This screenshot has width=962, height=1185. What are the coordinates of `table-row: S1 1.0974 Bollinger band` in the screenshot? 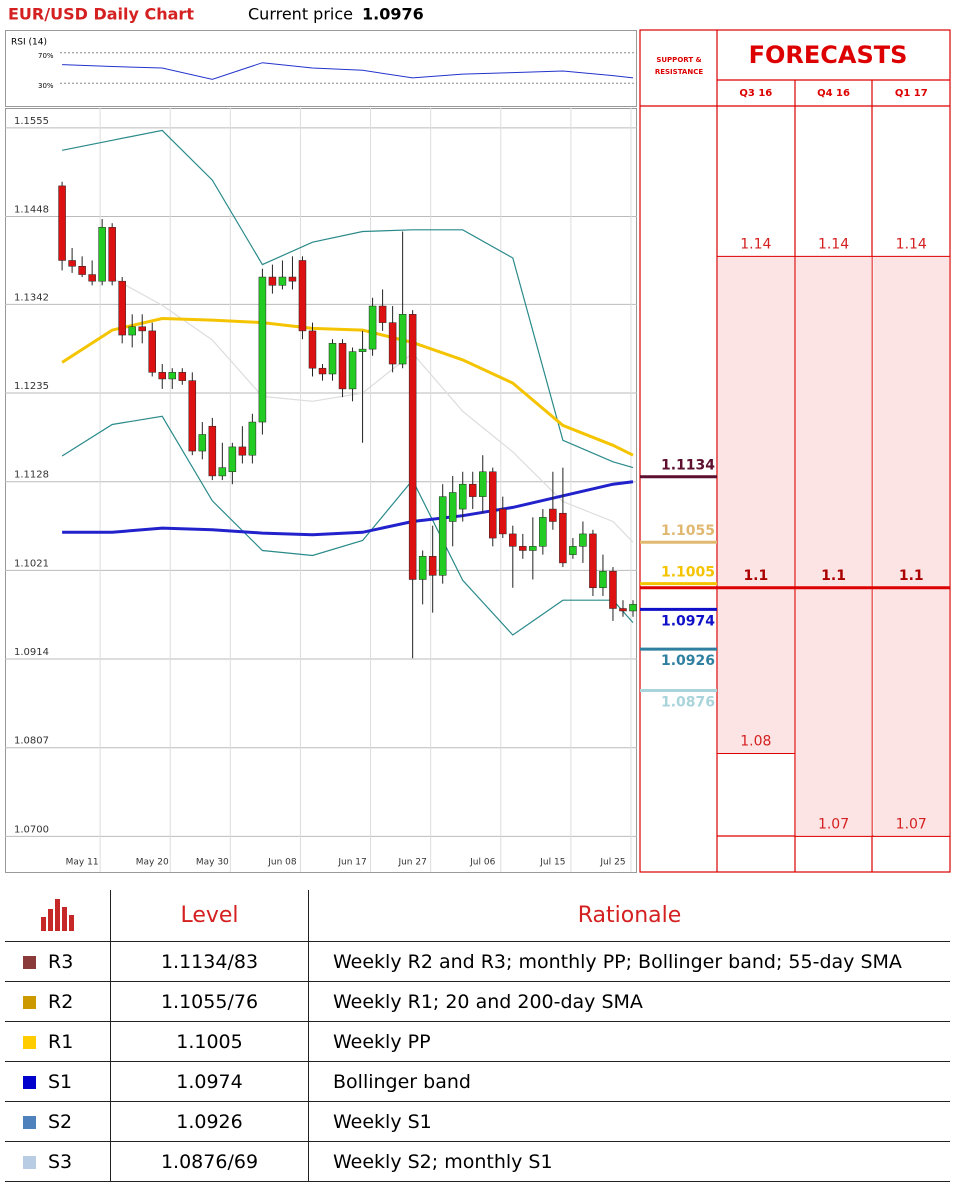 It's located at (477, 1081).